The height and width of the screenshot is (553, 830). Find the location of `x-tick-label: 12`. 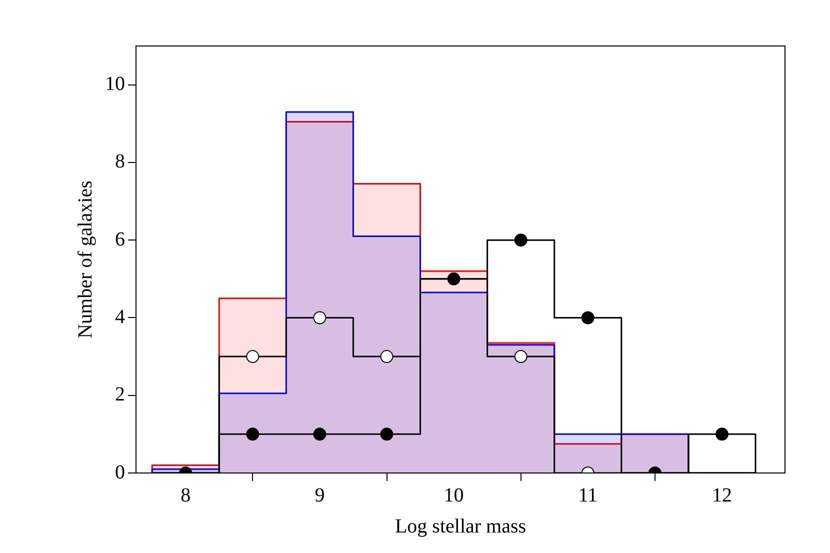

x-tick-label: 12 is located at coordinates (722, 495).